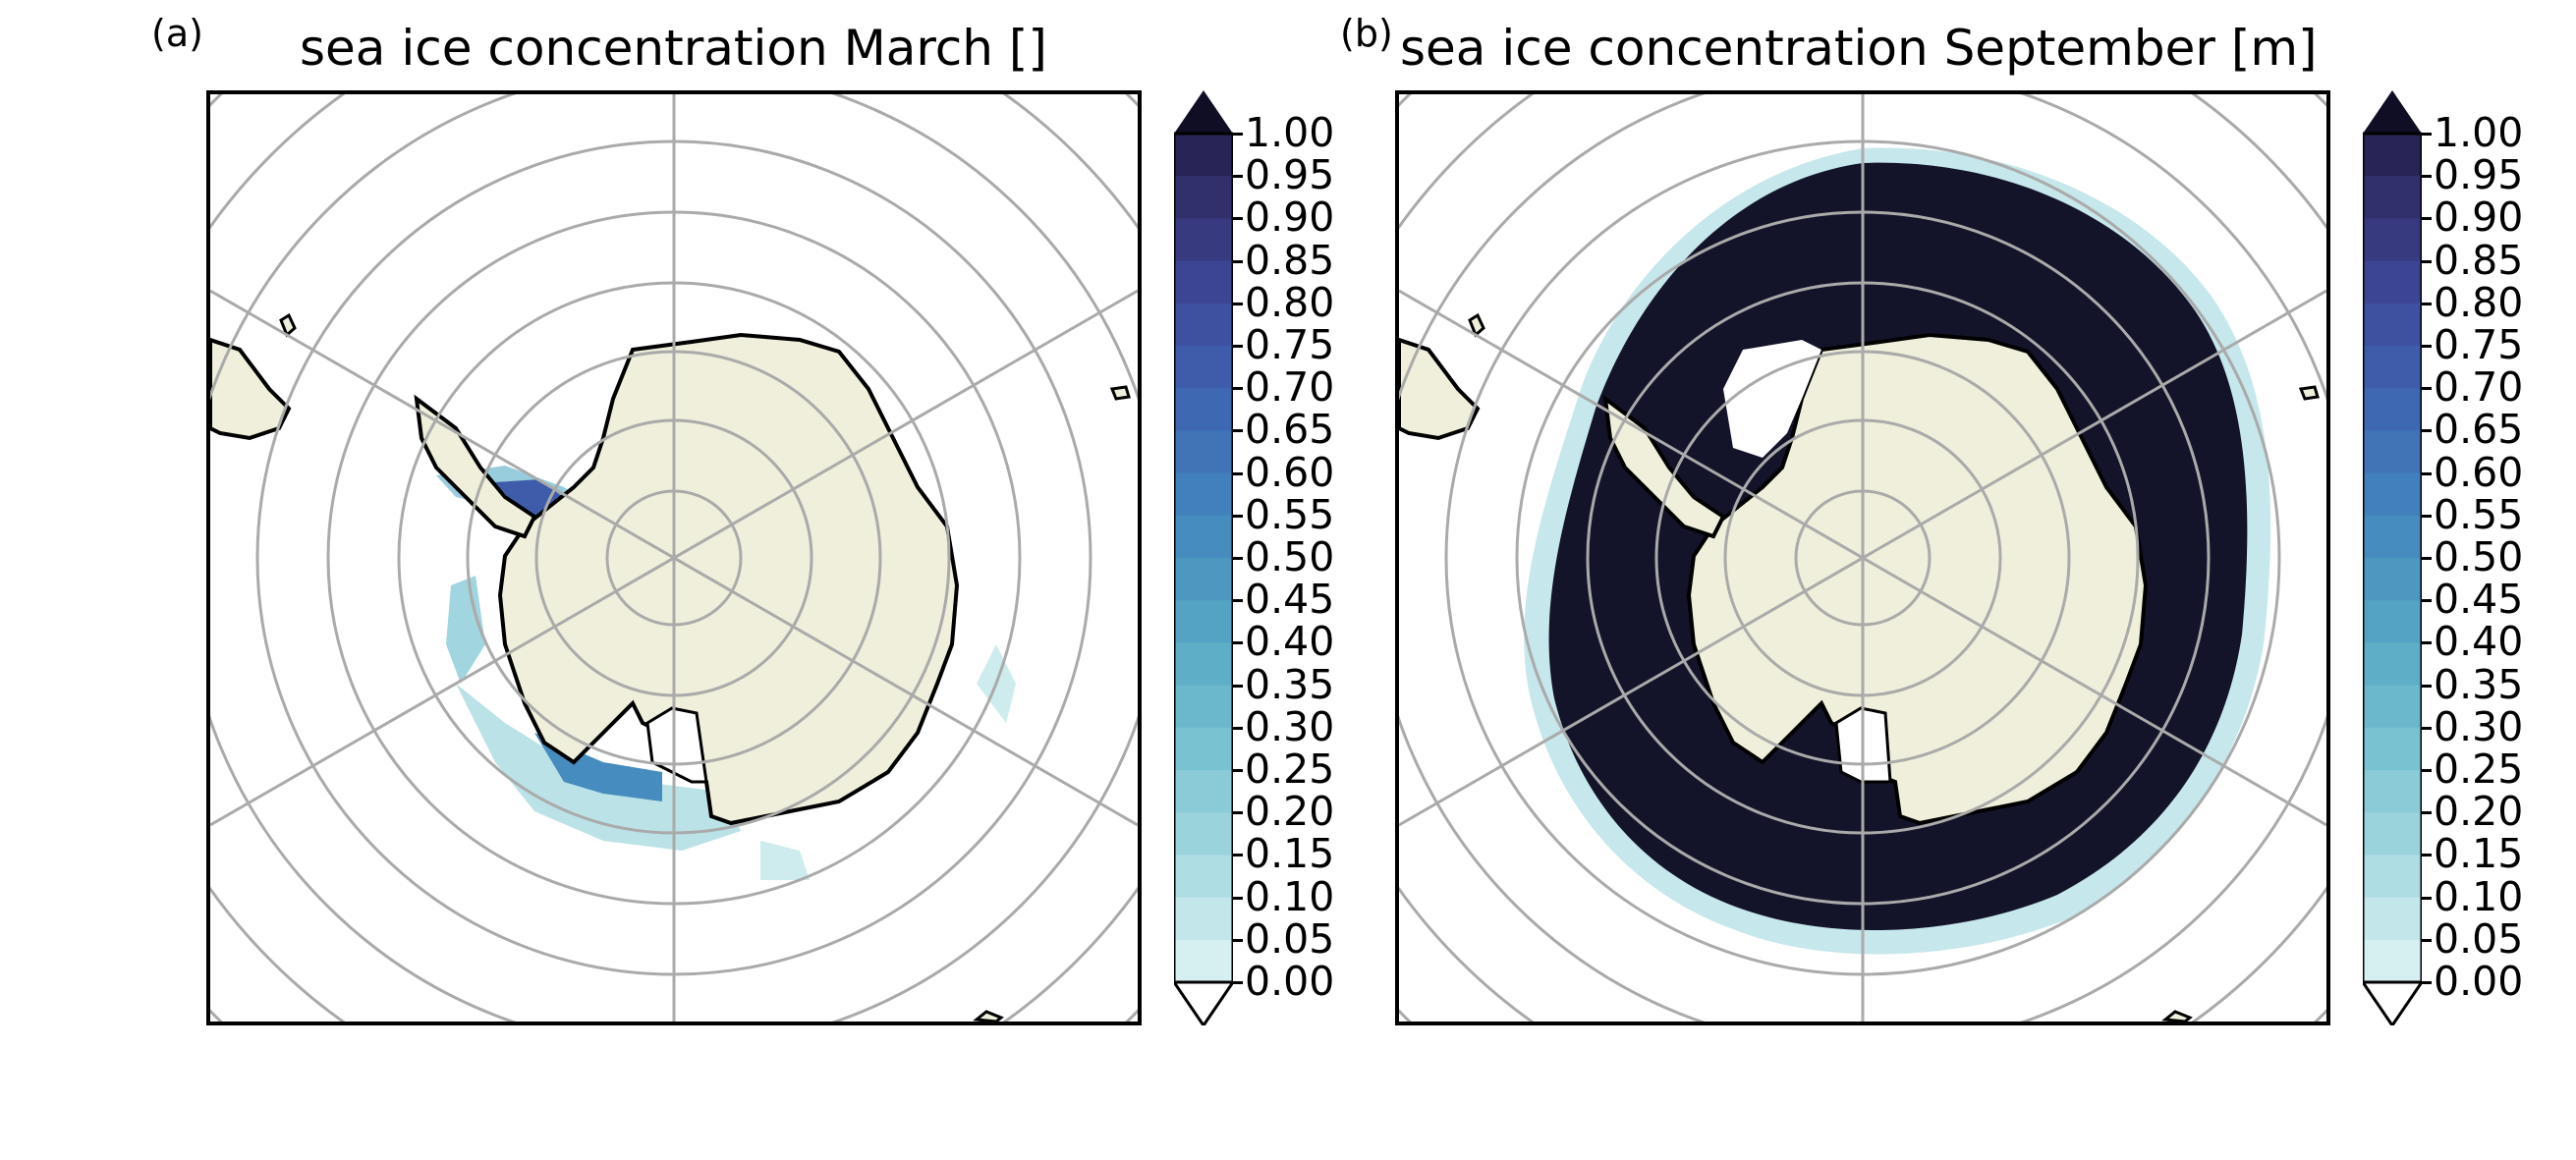 The height and width of the screenshot is (1160, 2576). I want to click on colorbar-a-tick-label: 0.45, so click(1290, 600).